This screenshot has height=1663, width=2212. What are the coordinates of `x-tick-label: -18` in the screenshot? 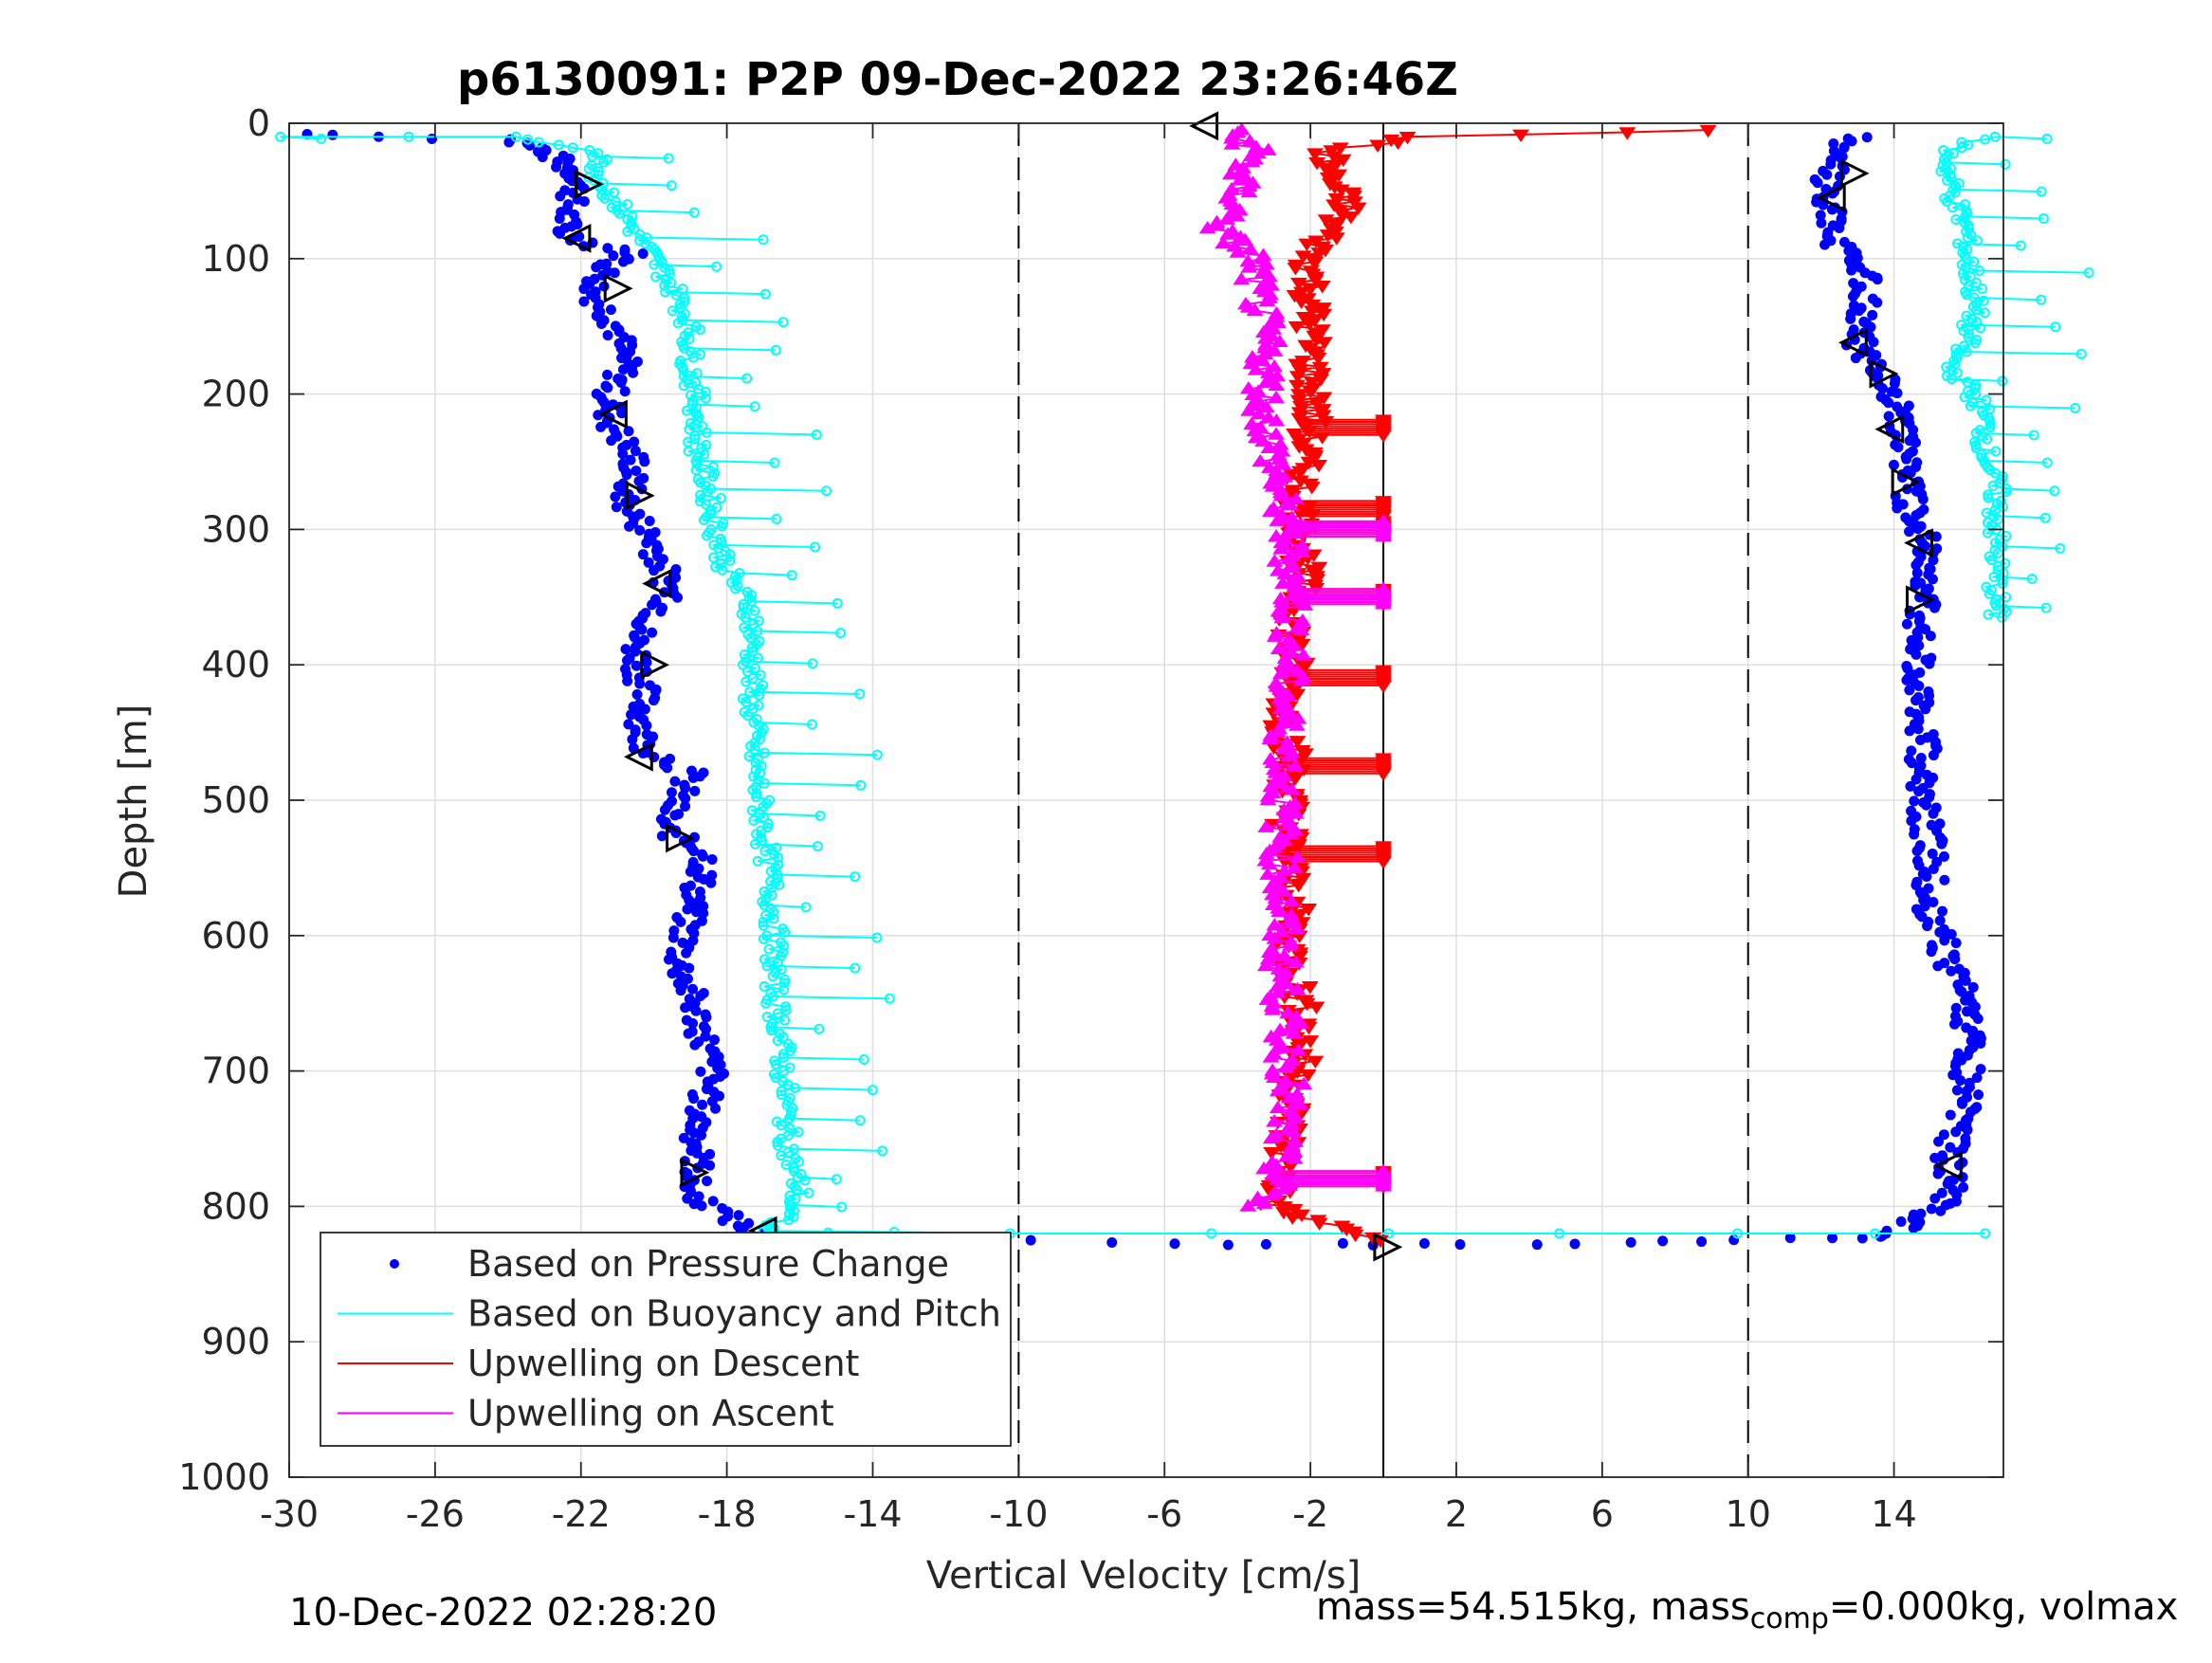 It's located at (727, 1514).